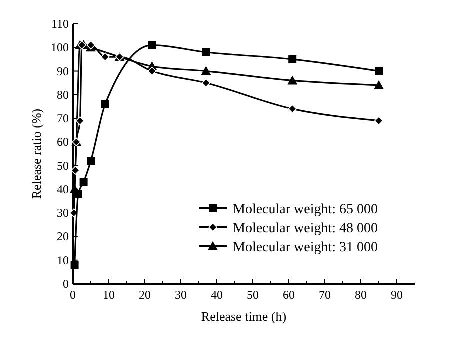 The height and width of the screenshot is (343, 470). Describe the element at coordinates (361, 295) in the screenshot. I see `x-tick-label: 80` at that location.